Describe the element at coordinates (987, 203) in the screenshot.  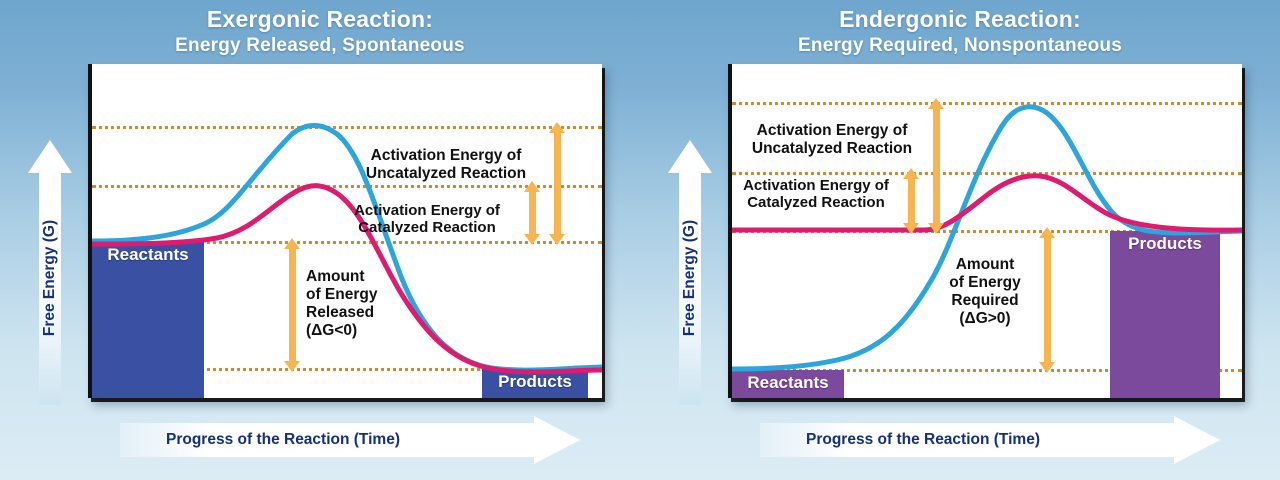
I see `catalyzed-curve-endergonic` at that location.